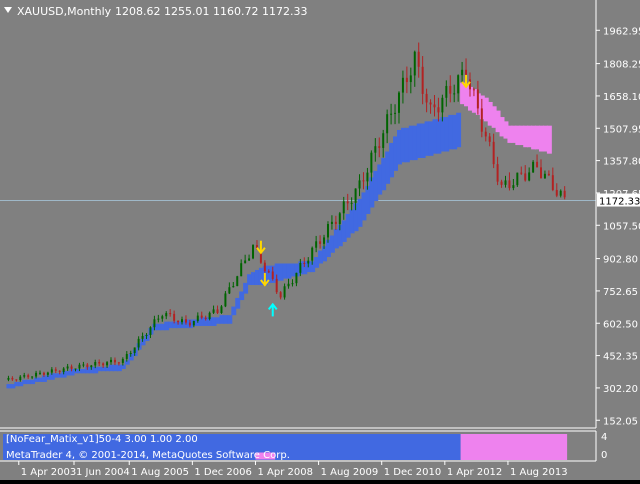 The height and width of the screenshot is (484, 640). I want to click on price-tick-label: 1507.95, so click(621, 129).